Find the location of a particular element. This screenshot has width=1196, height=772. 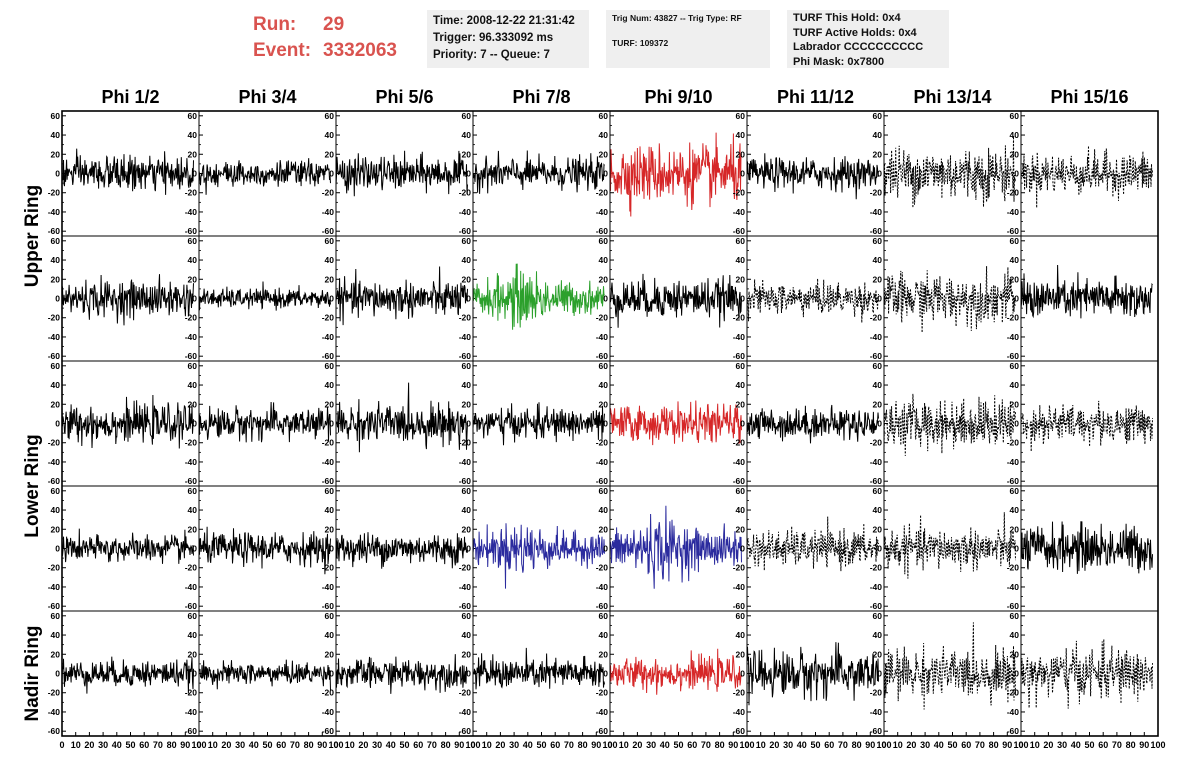

event-row: Event: 3332063 is located at coordinates (338, 51).